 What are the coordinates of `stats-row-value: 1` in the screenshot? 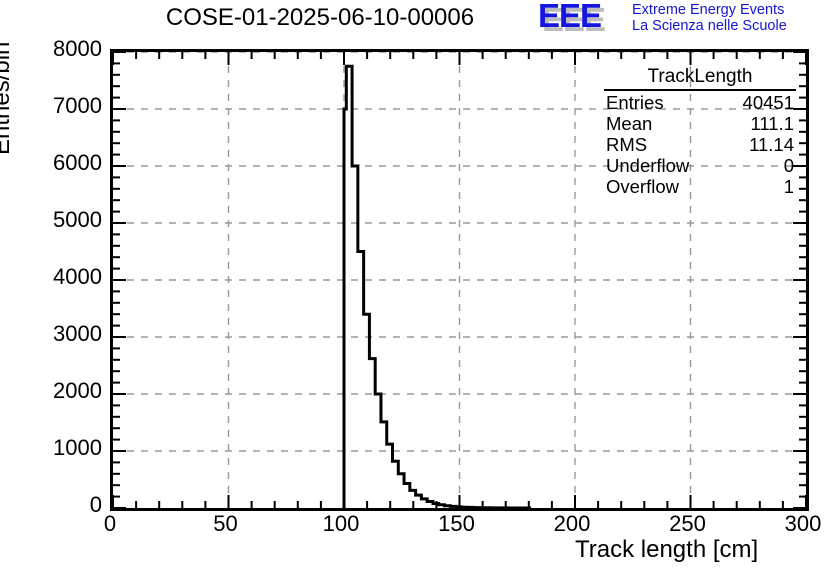 It's located at (788, 186).